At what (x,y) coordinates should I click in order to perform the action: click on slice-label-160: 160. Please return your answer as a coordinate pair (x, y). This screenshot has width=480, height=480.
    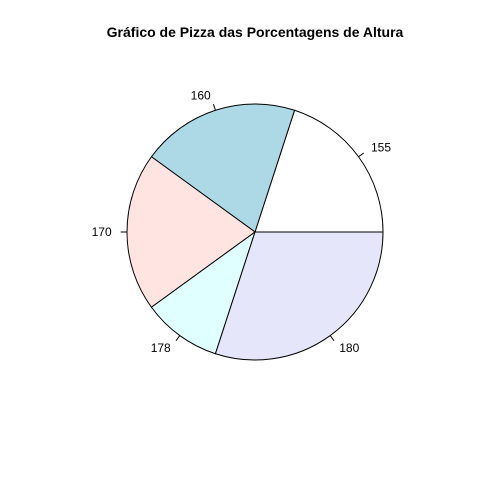
    Looking at the image, I should click on (201, 96).